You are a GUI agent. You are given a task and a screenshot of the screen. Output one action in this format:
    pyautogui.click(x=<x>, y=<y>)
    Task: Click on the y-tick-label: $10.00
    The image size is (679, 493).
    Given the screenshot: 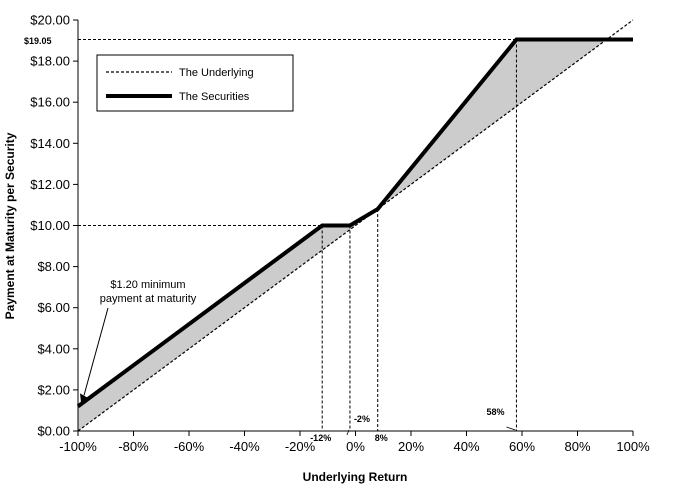 What is the action you would take?
    pyautogui.click(x=50, y=225)
    